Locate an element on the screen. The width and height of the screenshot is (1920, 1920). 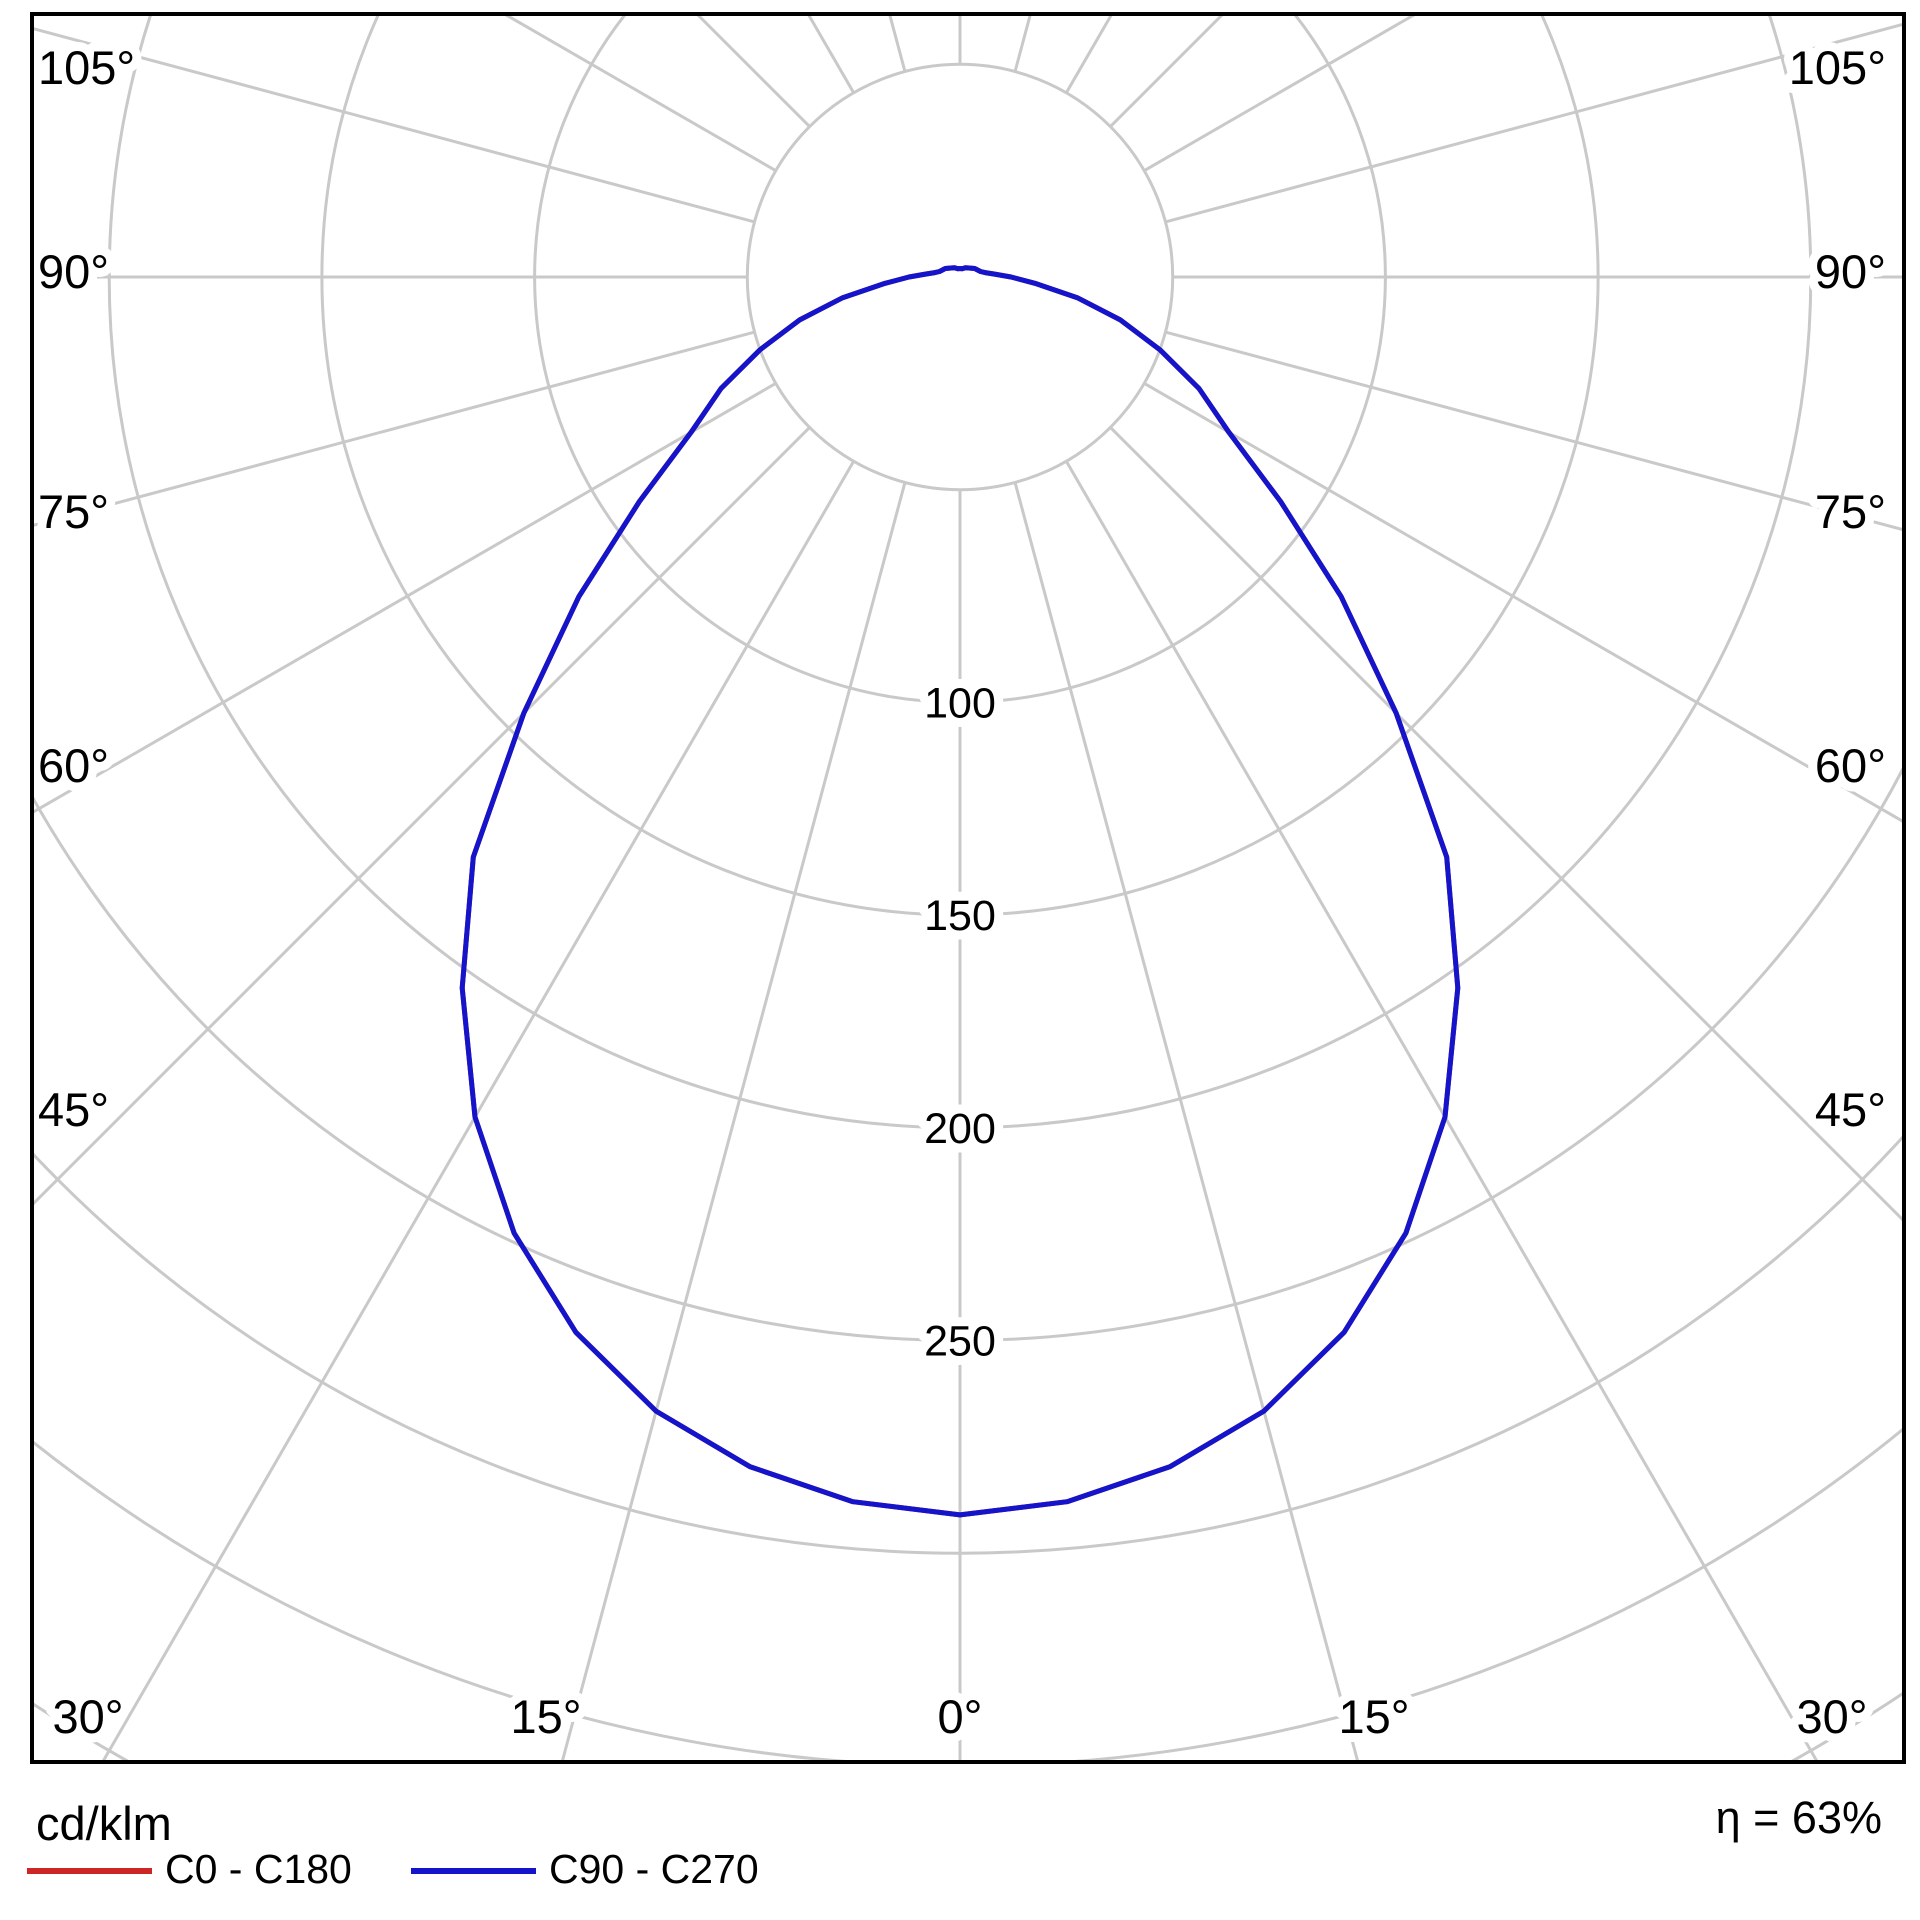
legend-swatch-c90-c270 is located at coordinates (473, 1871).